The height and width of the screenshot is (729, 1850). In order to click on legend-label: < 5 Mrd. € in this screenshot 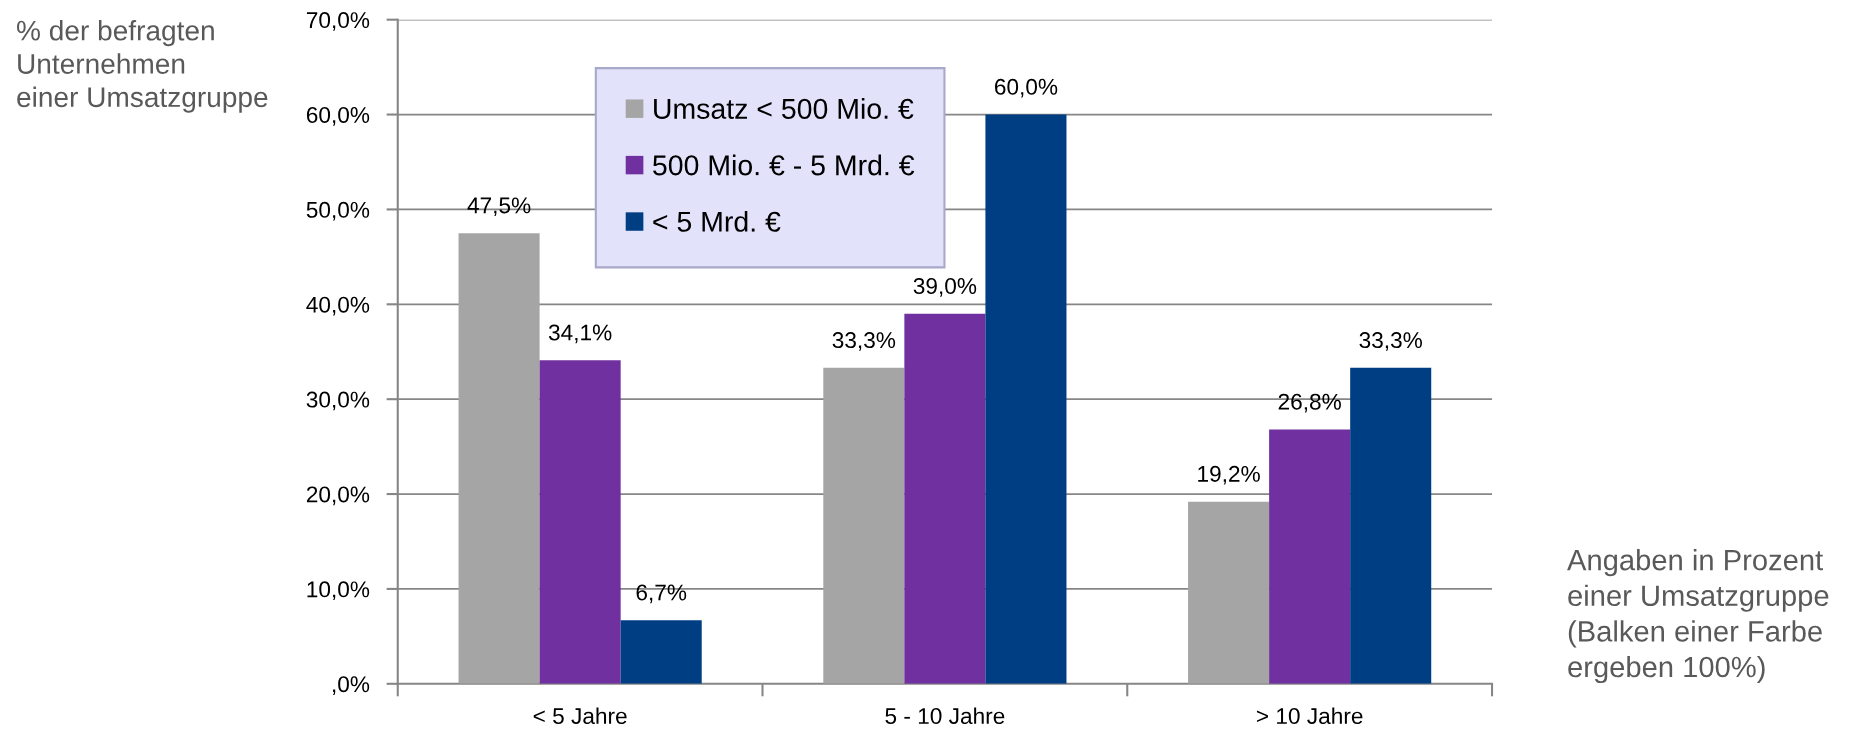, I will do `click(717, 221)`.